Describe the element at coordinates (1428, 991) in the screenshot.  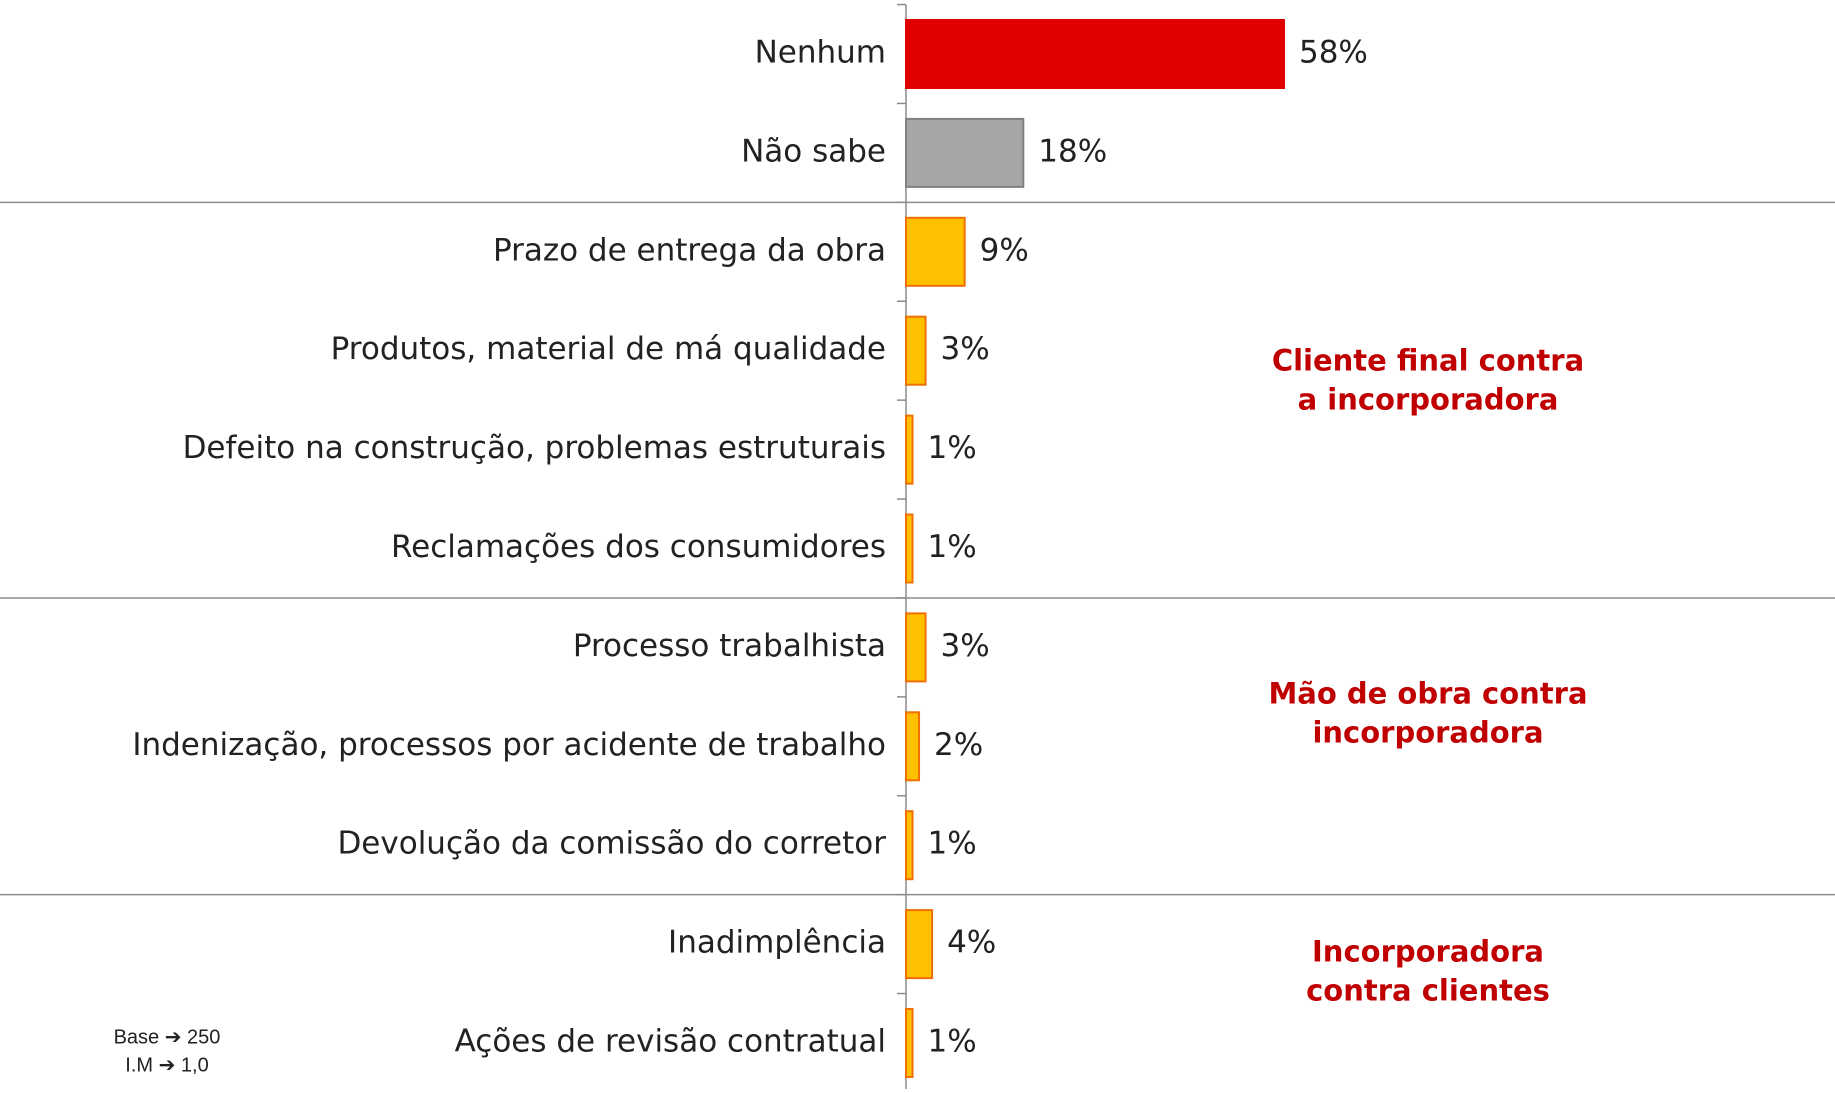
I see `group-annotation: contra clientes` at that location.